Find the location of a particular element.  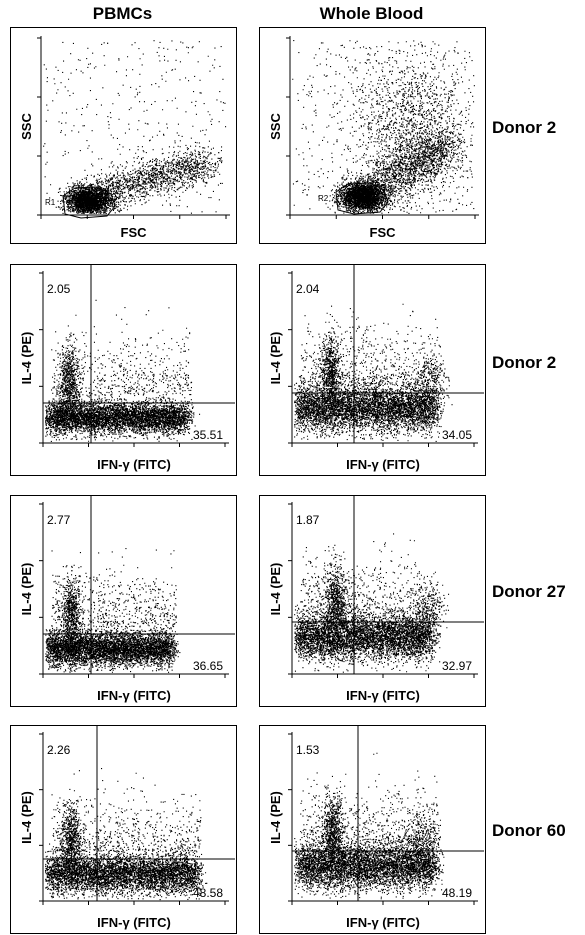

panel-donor2-pbmc-cytokine: IFN-γ (FITC) IL-4 (PE) 2.05 35.51 is located at coordinates (123, 370).